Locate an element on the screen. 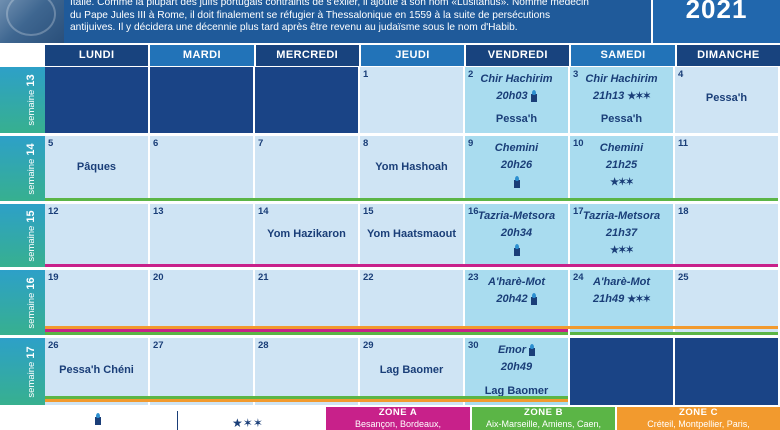 Image resolution: width=780 pixels, height=430 pixels. parasha-name: A'harè-Mot is located at coordinates (516, 282).